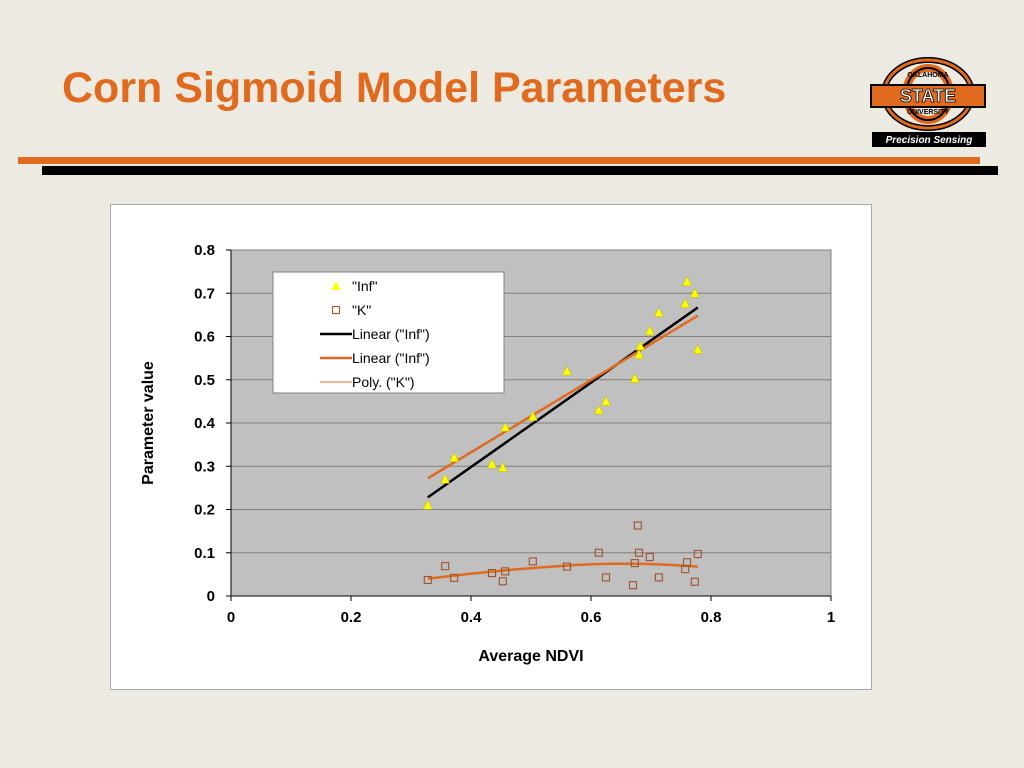 The width and height of the screenshot is (1024, 768). Describe the element at coordinates (383, 382) in the screenshot. I see `legend-label: Poly. ("K")` at that location.